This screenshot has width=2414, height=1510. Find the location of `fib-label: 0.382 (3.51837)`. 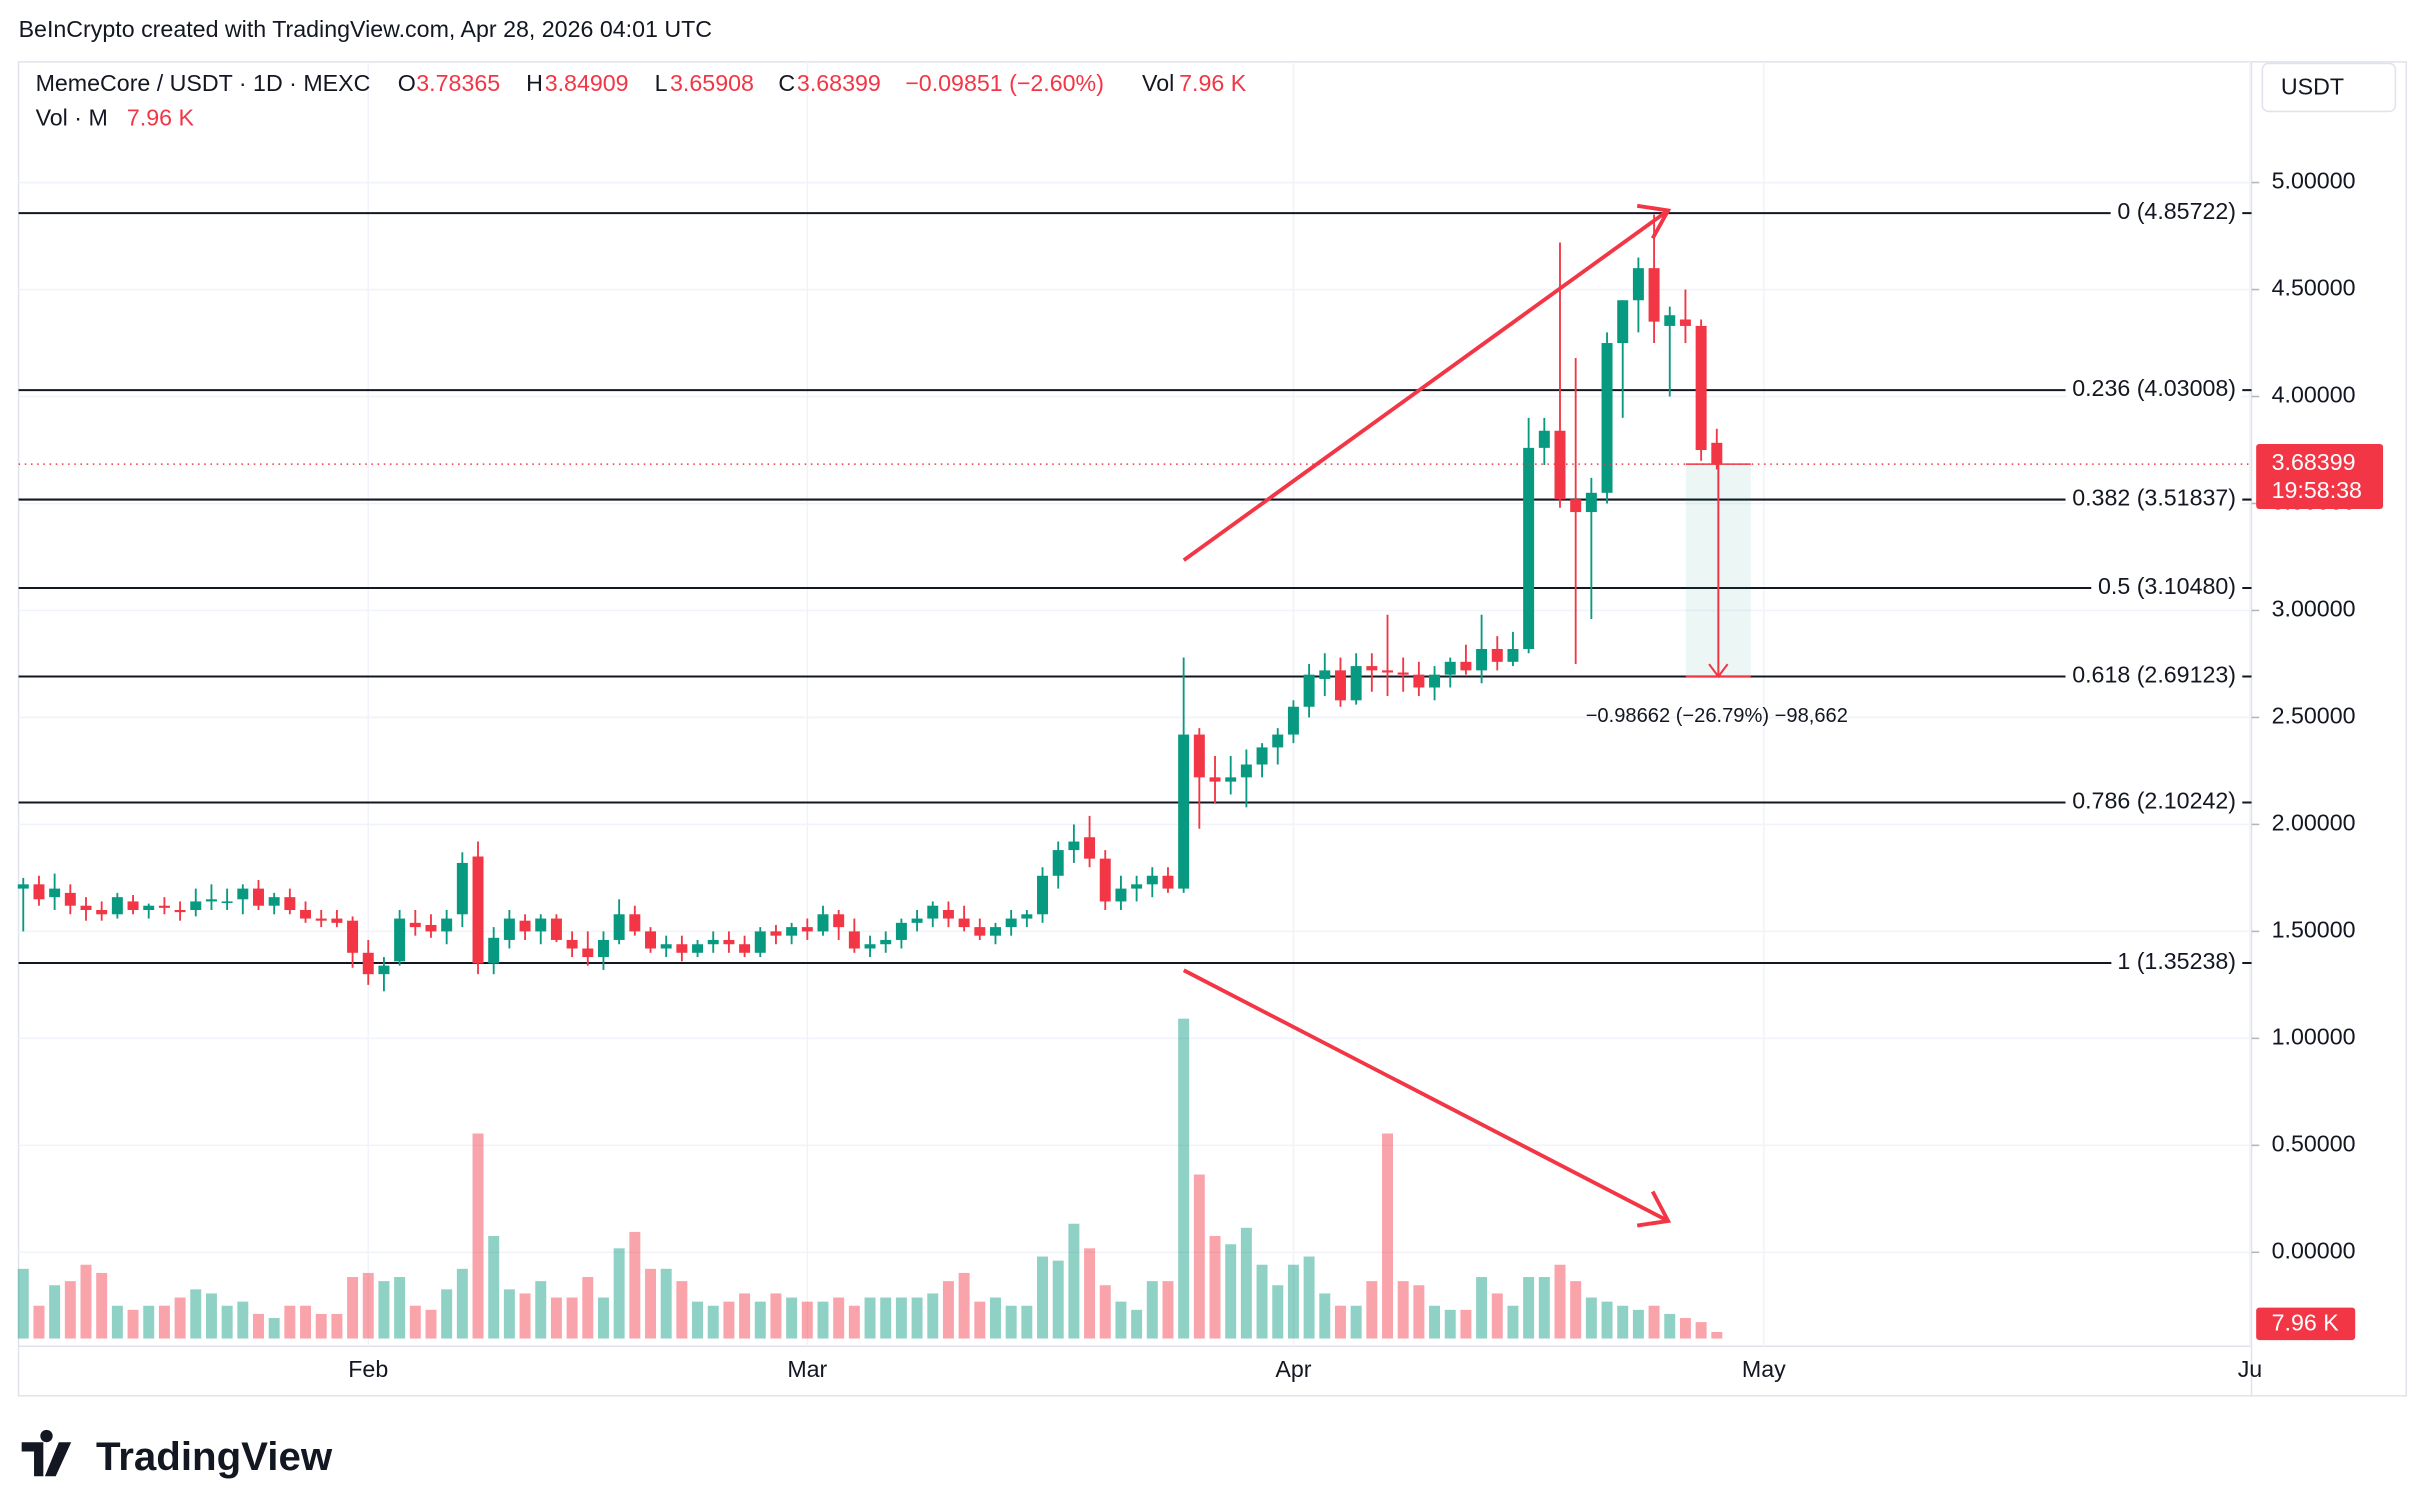

fib-label: 0.382 (3.51837) is located at coordinates (2154, 498).